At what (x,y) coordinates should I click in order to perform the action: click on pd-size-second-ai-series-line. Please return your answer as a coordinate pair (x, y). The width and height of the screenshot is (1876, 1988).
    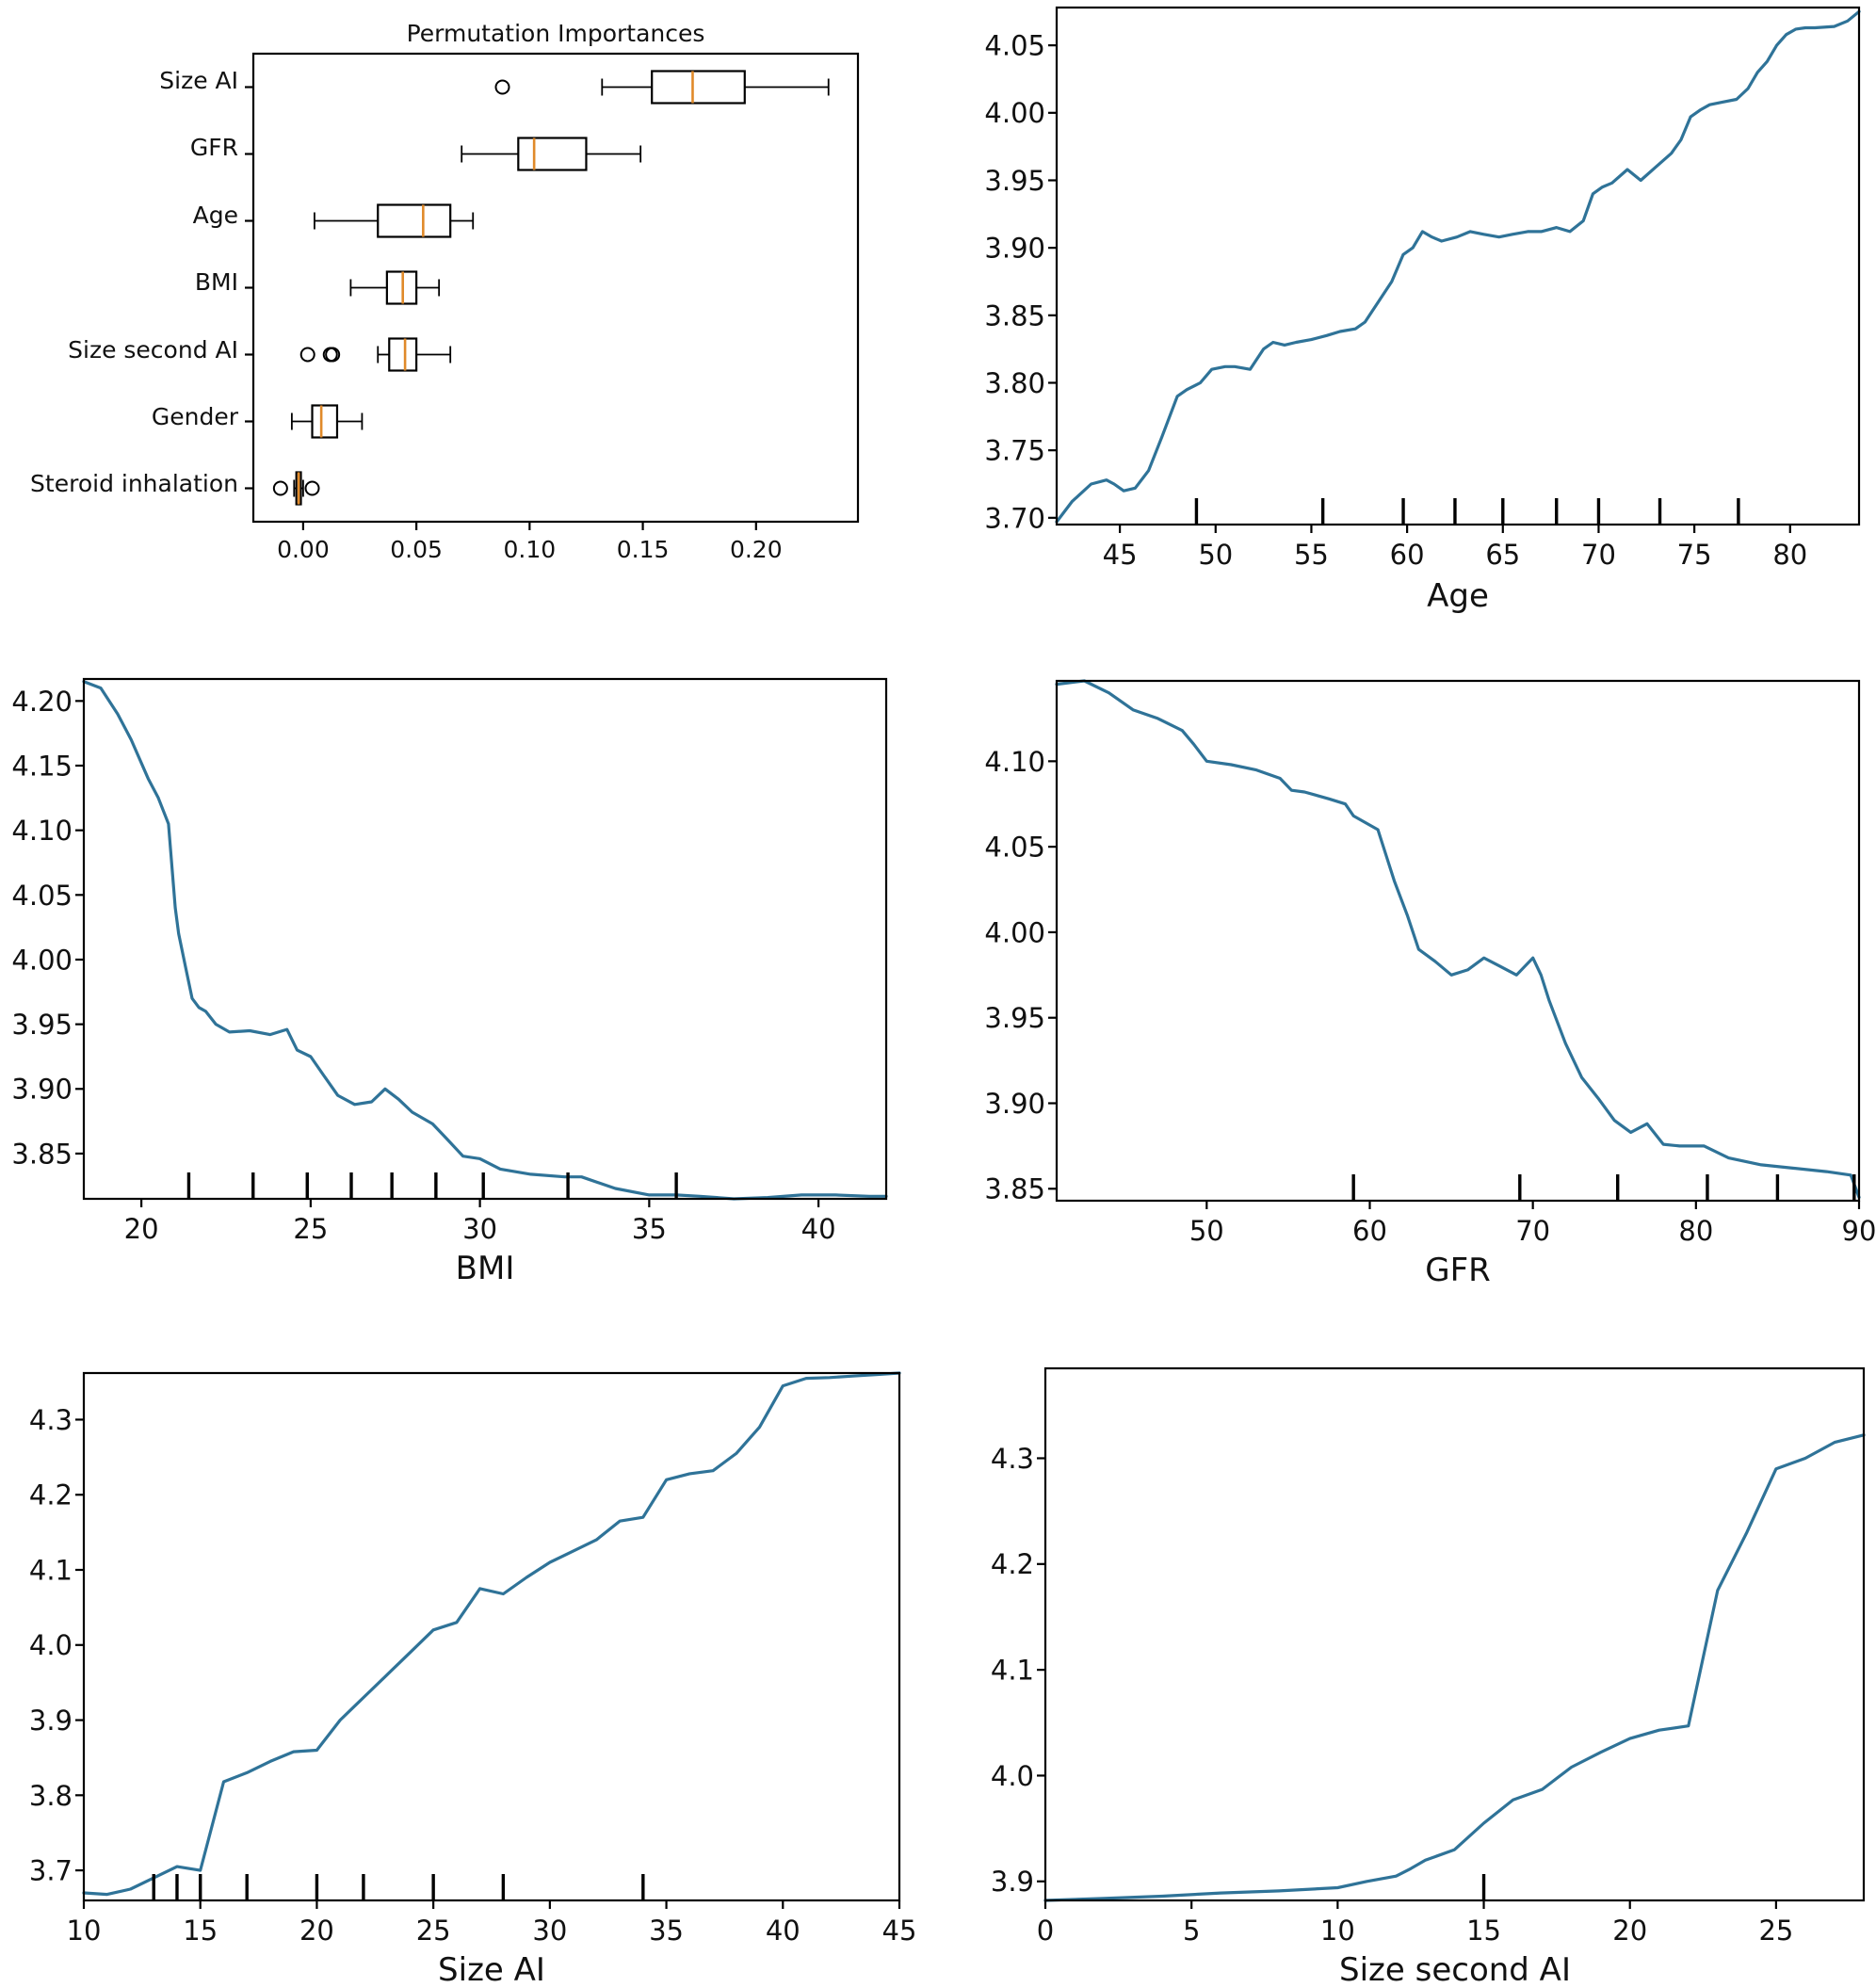
    Looking at the image, I should click on (1454, 1667).